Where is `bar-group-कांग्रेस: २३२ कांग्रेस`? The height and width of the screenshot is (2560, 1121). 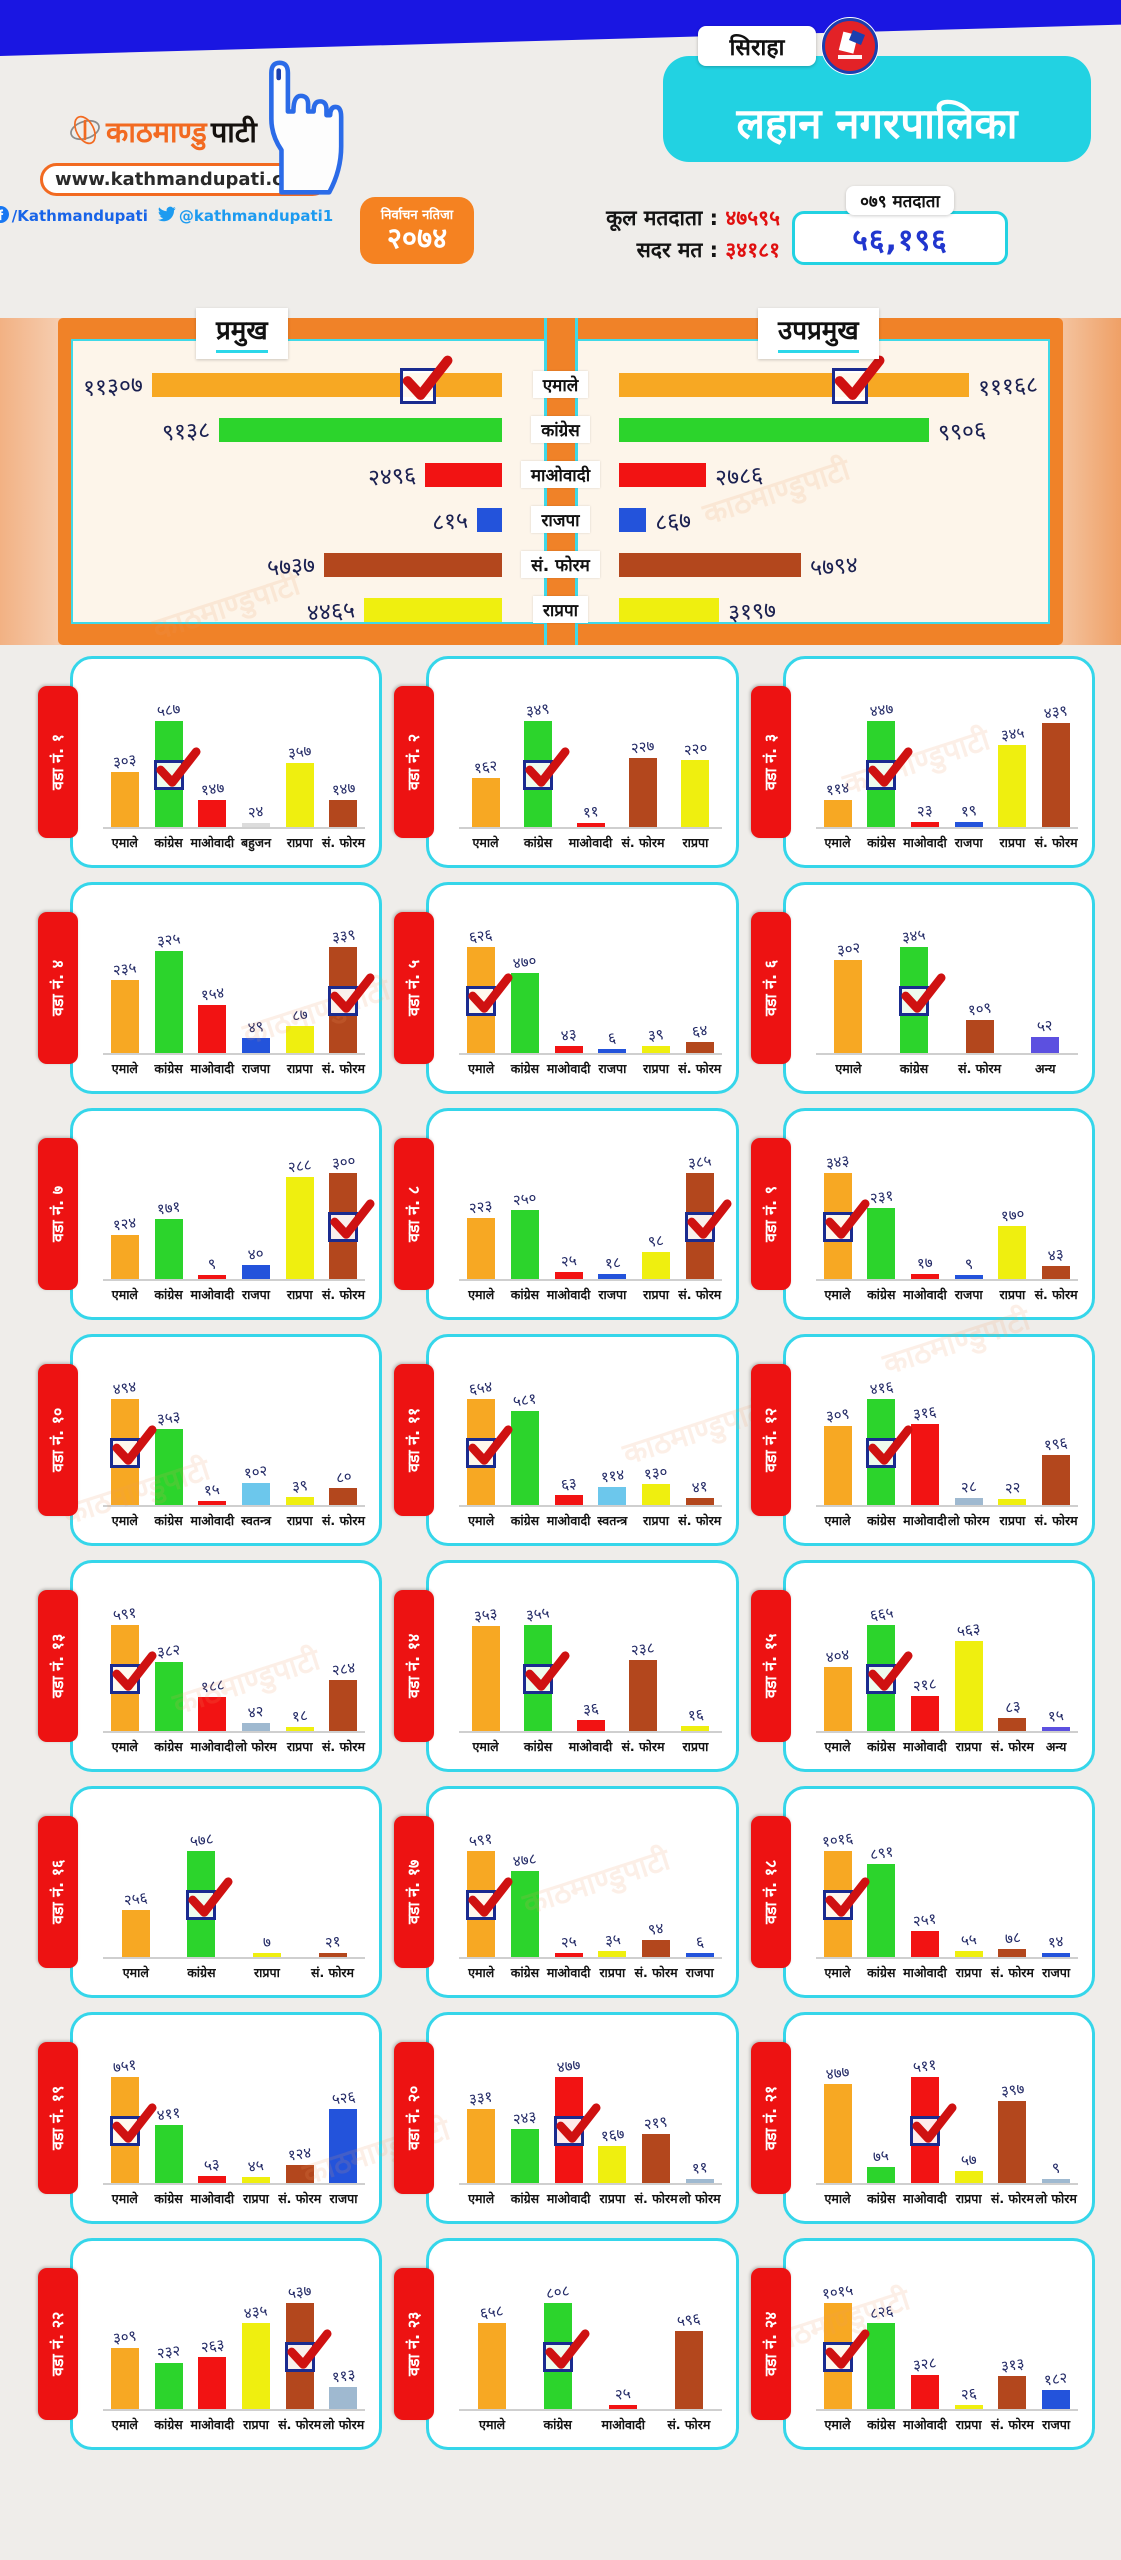 bar-group-कांग्रेस: २३२ कांग्रेस is located at coordinates (169, 2344).